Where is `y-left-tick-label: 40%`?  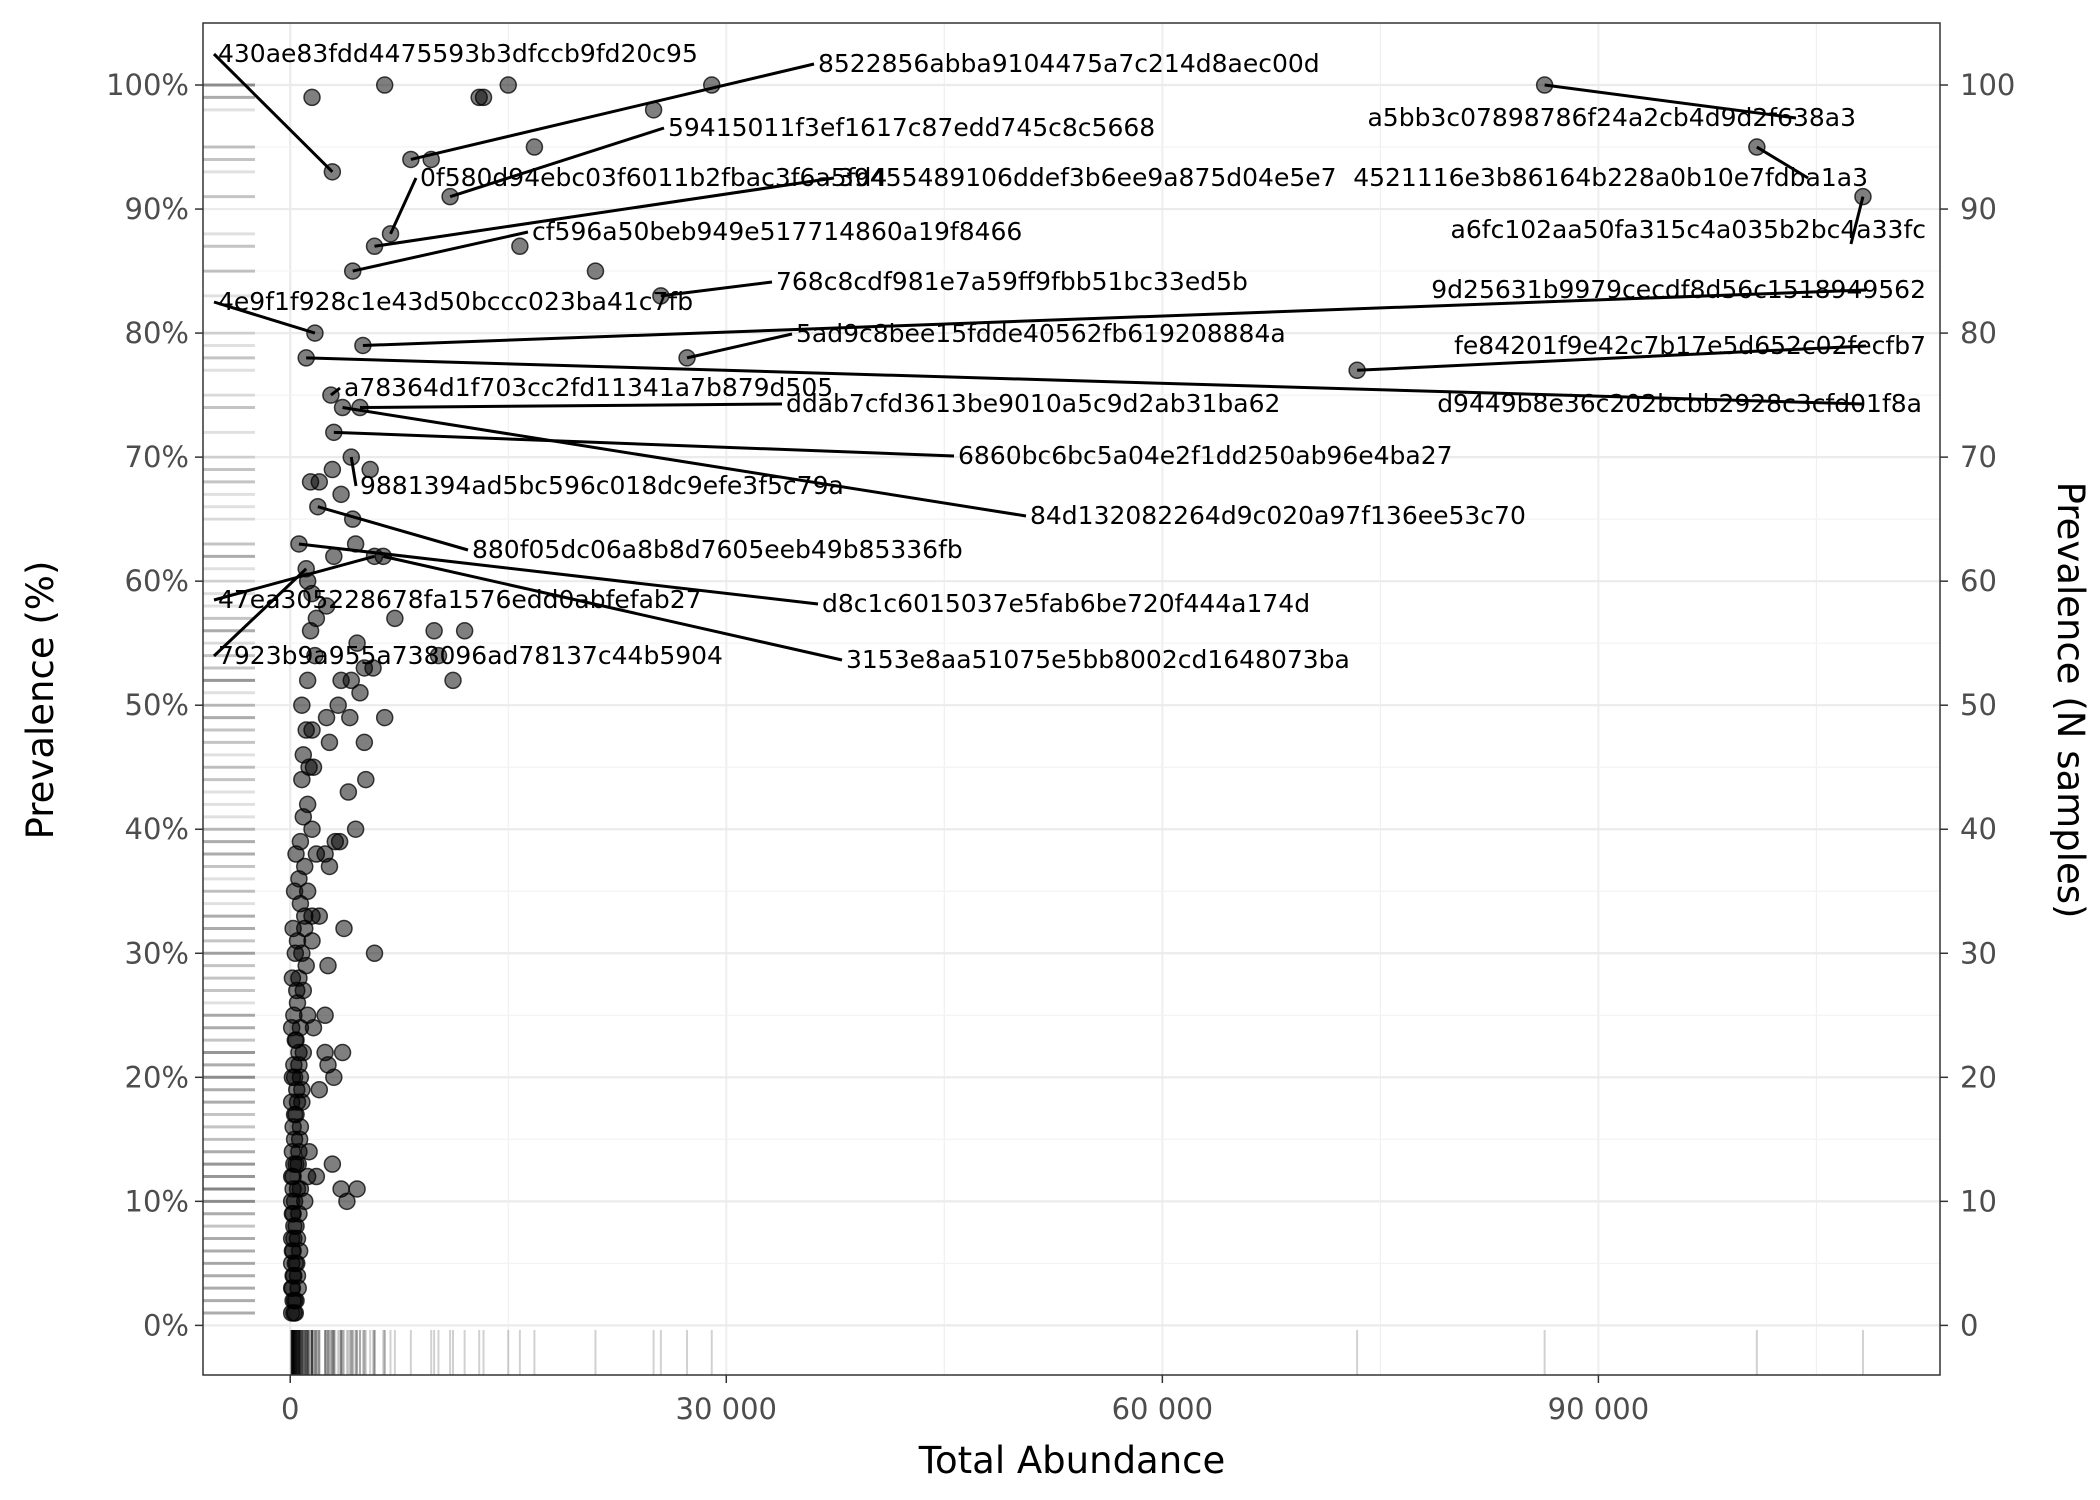
y-left-tick-label: 40% is located at coordinates (157, 829).